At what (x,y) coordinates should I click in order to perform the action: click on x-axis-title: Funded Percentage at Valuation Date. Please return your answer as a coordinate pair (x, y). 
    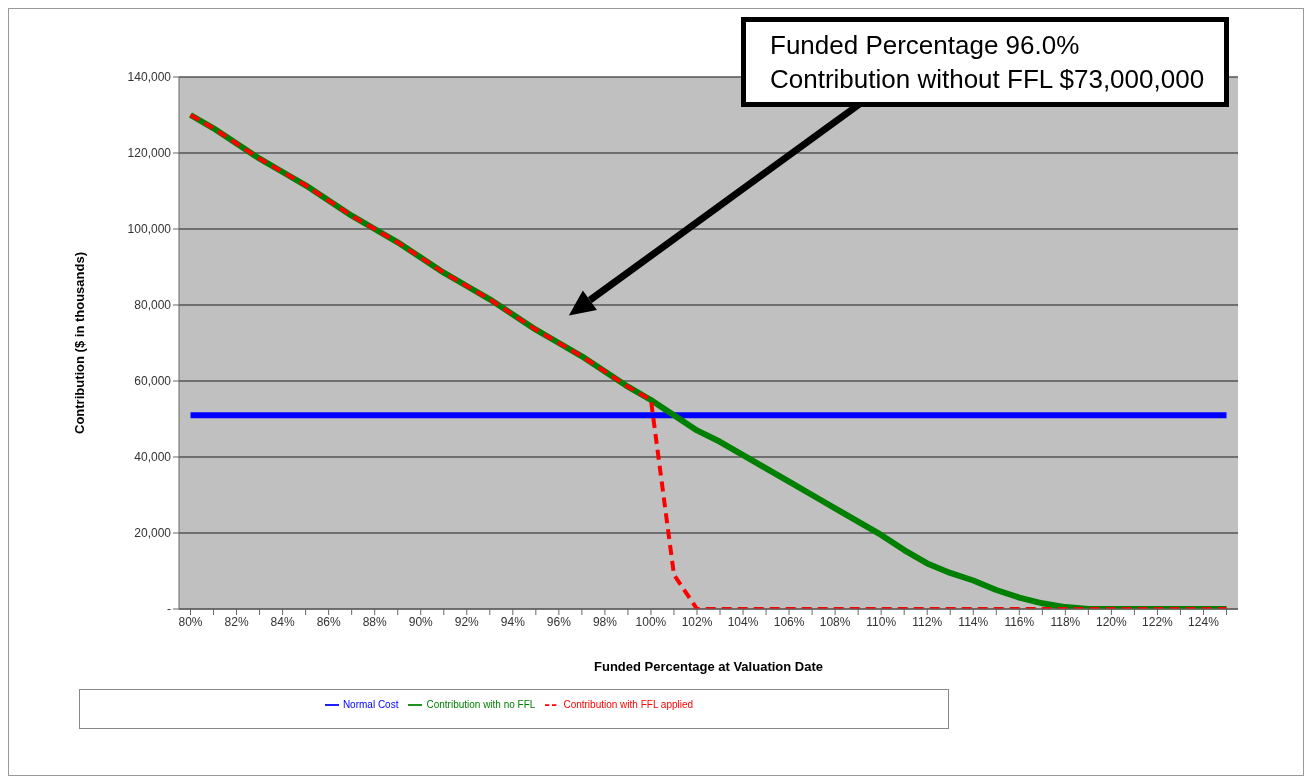
    Looking at the image, I should click on (708, 666).